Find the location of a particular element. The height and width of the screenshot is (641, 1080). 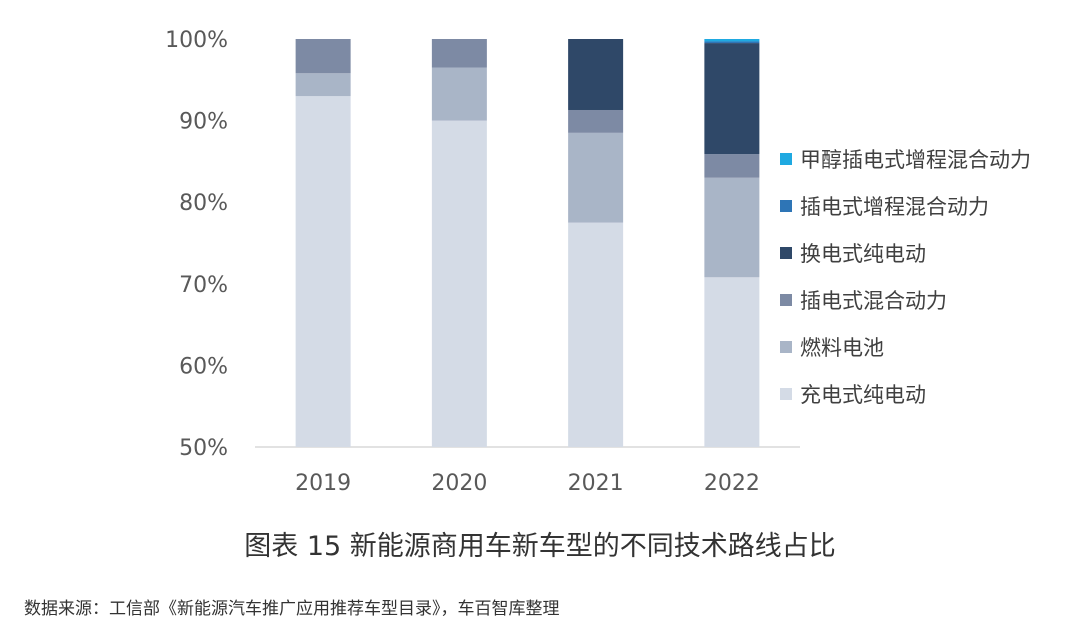

legend-item: 甲醇插电式增程混合动力 is located at coordinates (905, 158).